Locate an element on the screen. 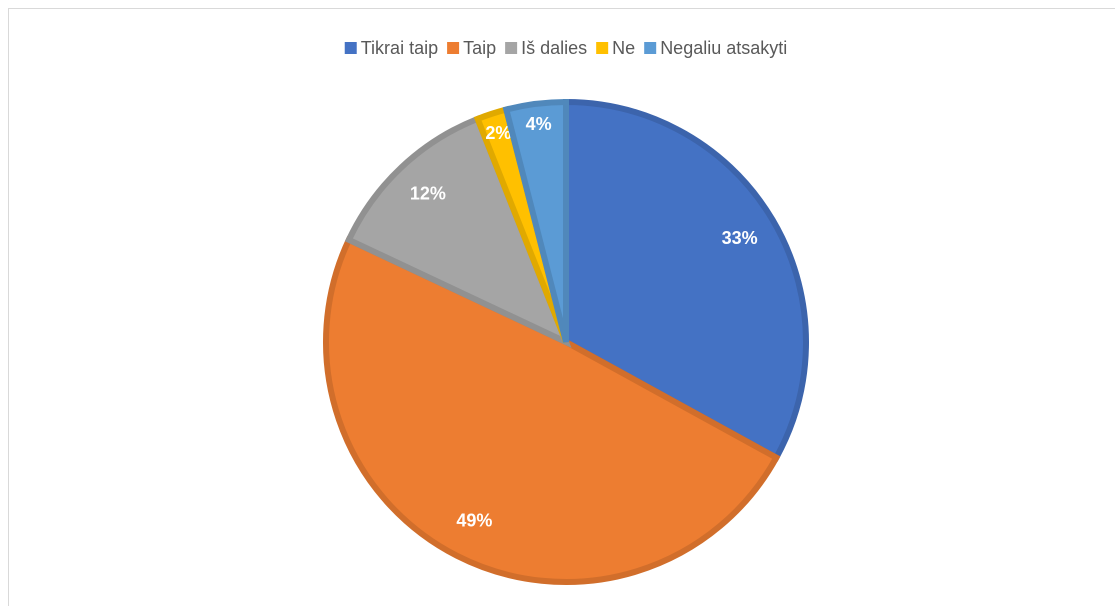 This screenshot has height=606, width=1115. legend-label: Taip is located at coordinates (479, 48).